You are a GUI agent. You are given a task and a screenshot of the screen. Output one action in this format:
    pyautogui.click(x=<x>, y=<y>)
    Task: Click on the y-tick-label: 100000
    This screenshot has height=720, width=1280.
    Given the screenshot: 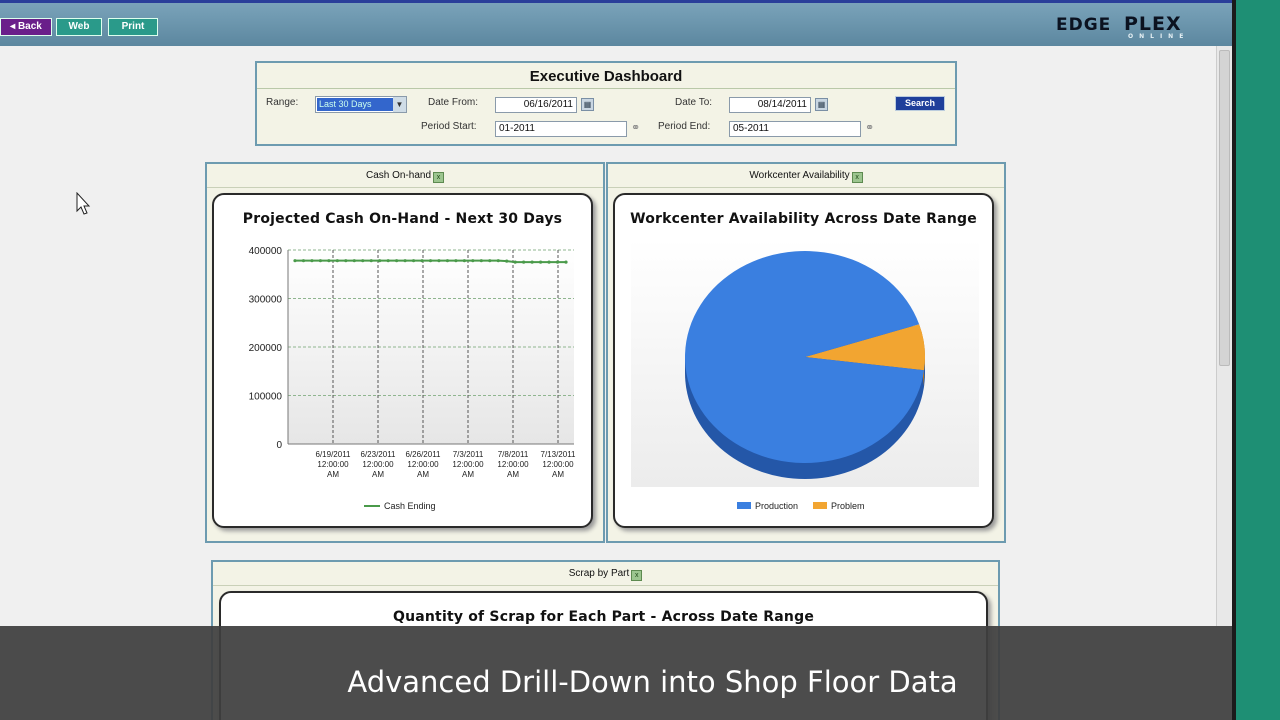 What is the action you would take?
    pyautogui.click(x=266, y=397)
    